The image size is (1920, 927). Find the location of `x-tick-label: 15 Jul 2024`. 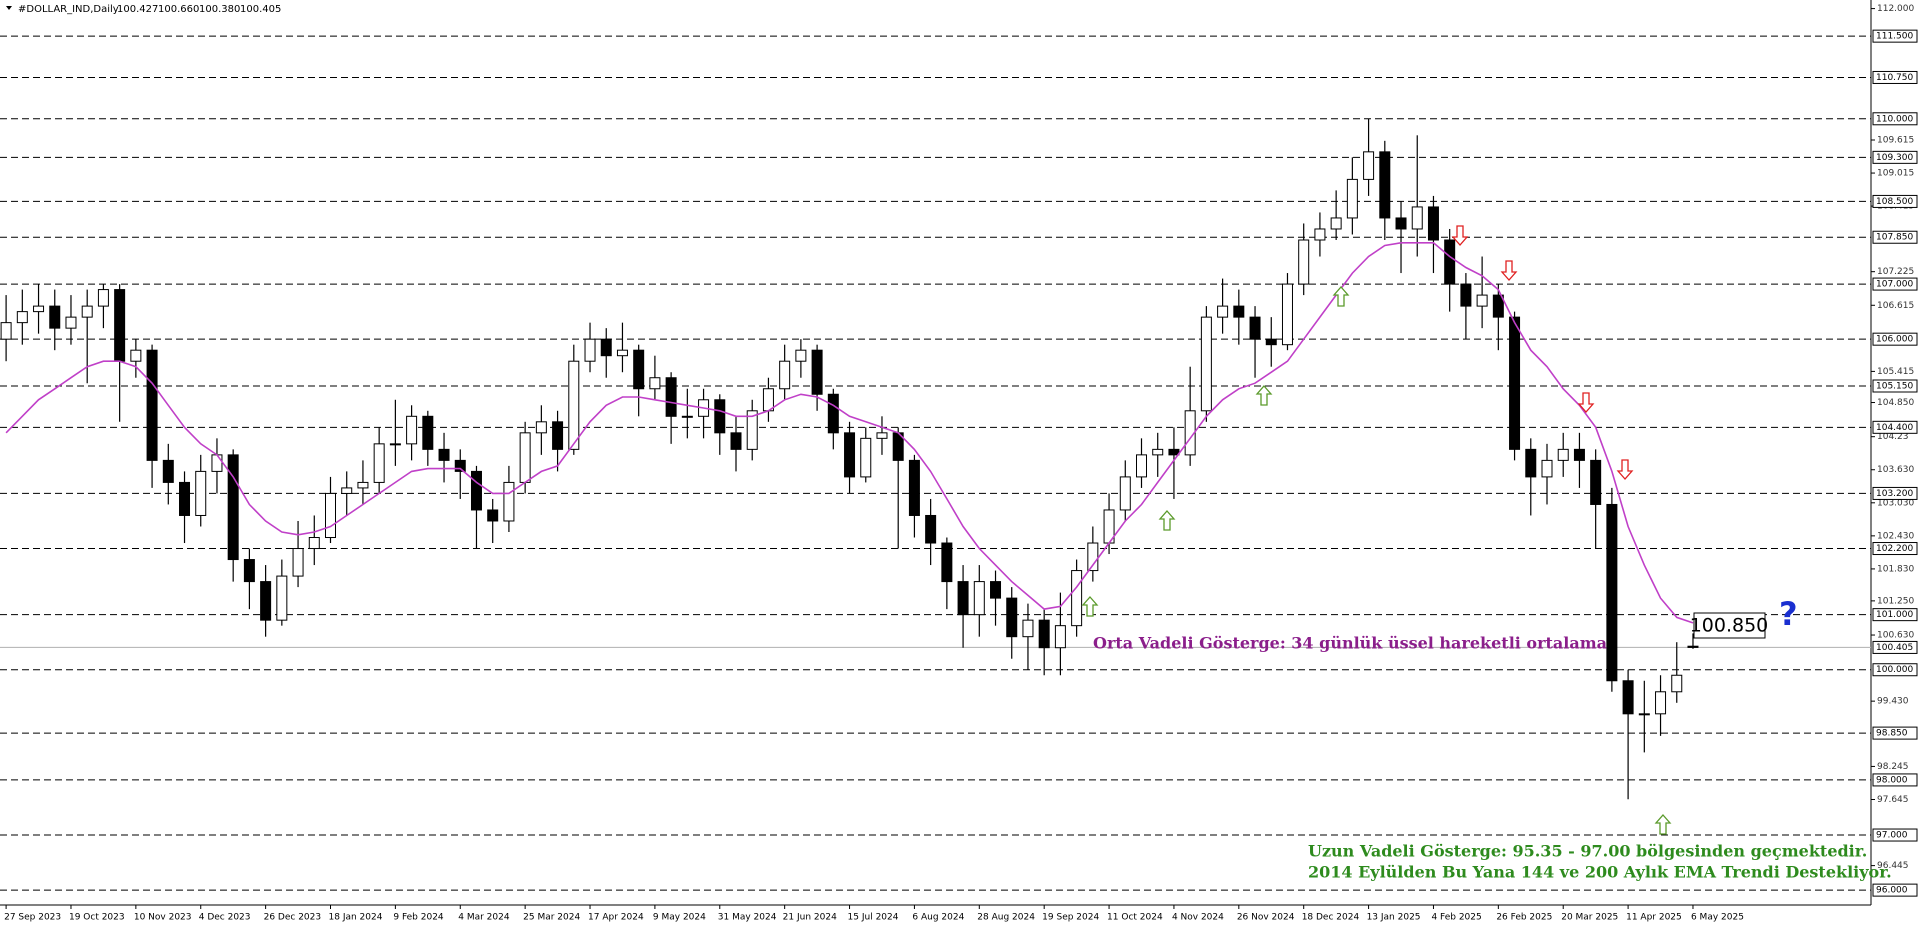

x-tick-label: 15 Jul 2024 is located at coordinates (873, 918).